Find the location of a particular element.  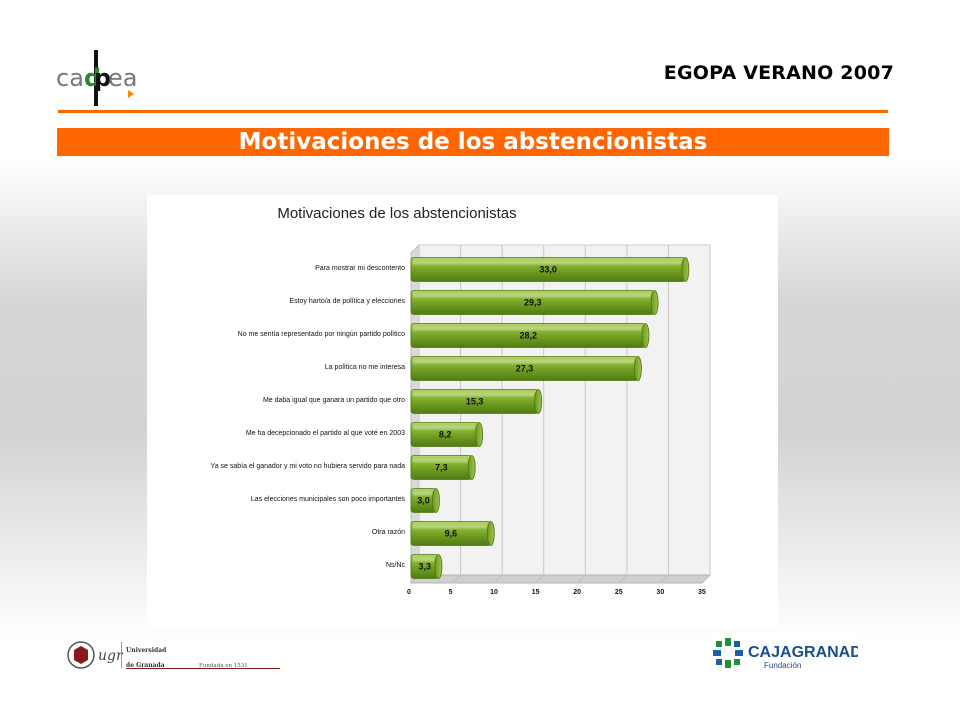

bar-value-label: 3,0 is located at coordinates (423, 501).